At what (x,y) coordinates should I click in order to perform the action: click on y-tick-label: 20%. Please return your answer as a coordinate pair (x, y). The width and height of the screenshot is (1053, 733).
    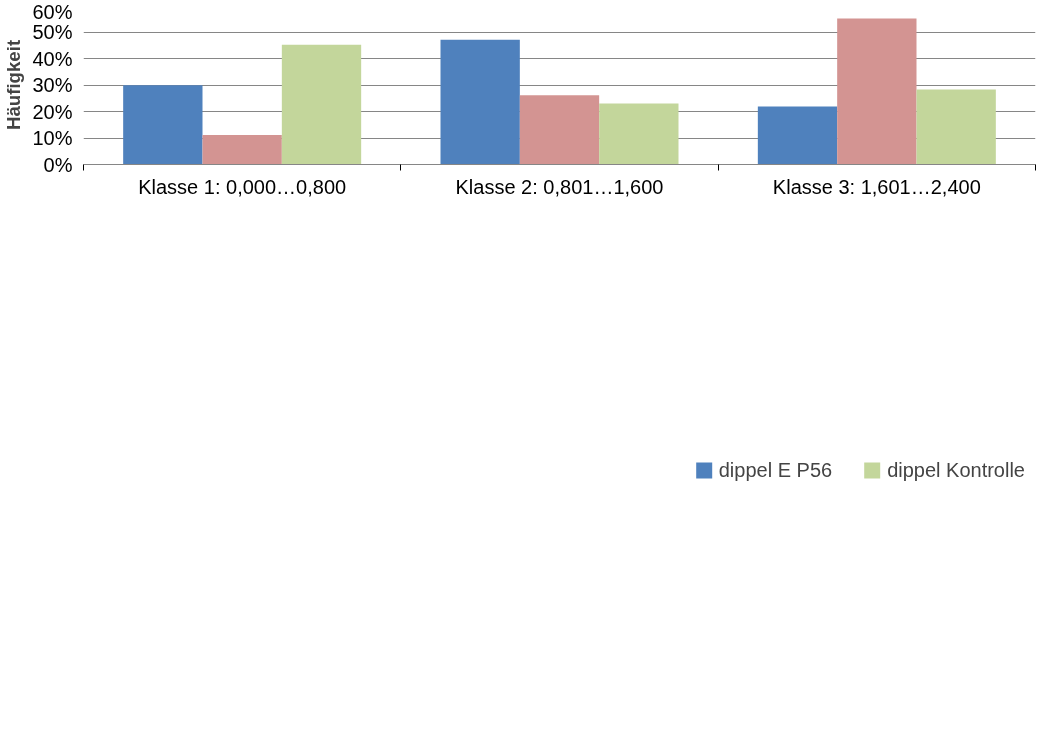
    Looking at the image, I should click on (52, 111).